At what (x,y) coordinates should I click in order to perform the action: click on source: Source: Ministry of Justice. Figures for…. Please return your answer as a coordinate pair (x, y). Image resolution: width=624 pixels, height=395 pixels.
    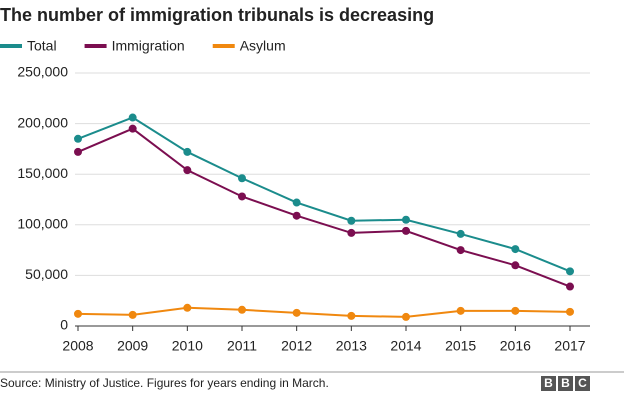
    Looking at the image, I should click on (164, 383).